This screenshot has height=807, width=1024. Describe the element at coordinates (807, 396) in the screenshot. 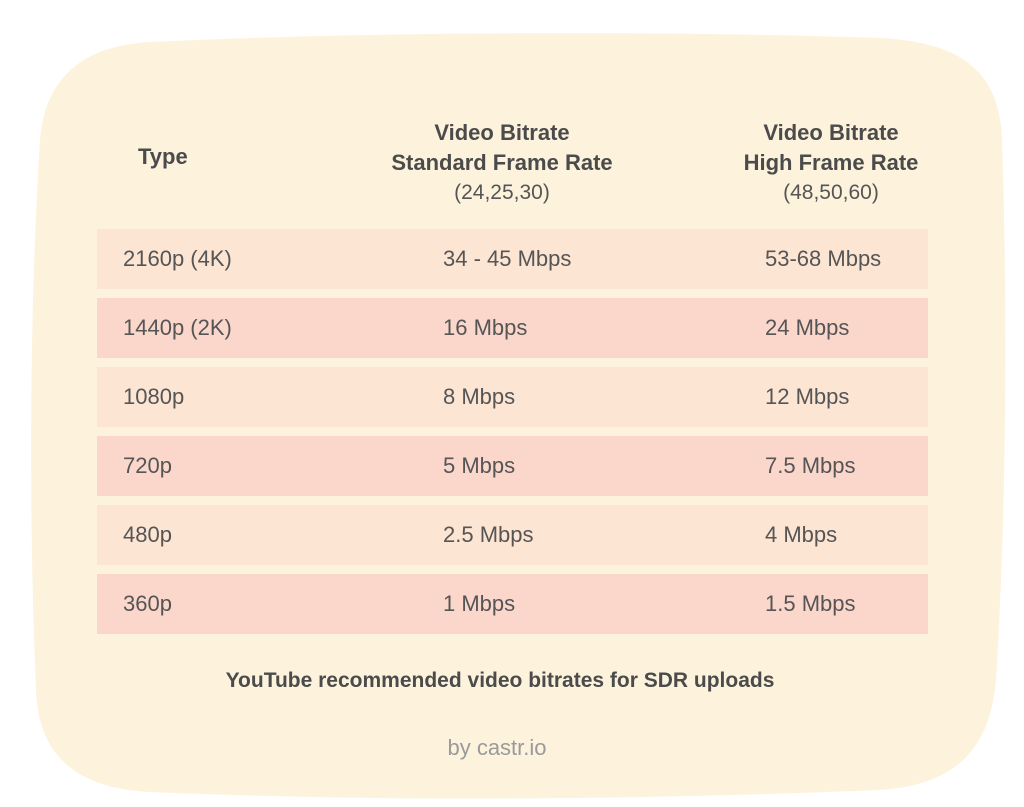

I see `high-bitrate-cell: 12 Mbps` at that location.